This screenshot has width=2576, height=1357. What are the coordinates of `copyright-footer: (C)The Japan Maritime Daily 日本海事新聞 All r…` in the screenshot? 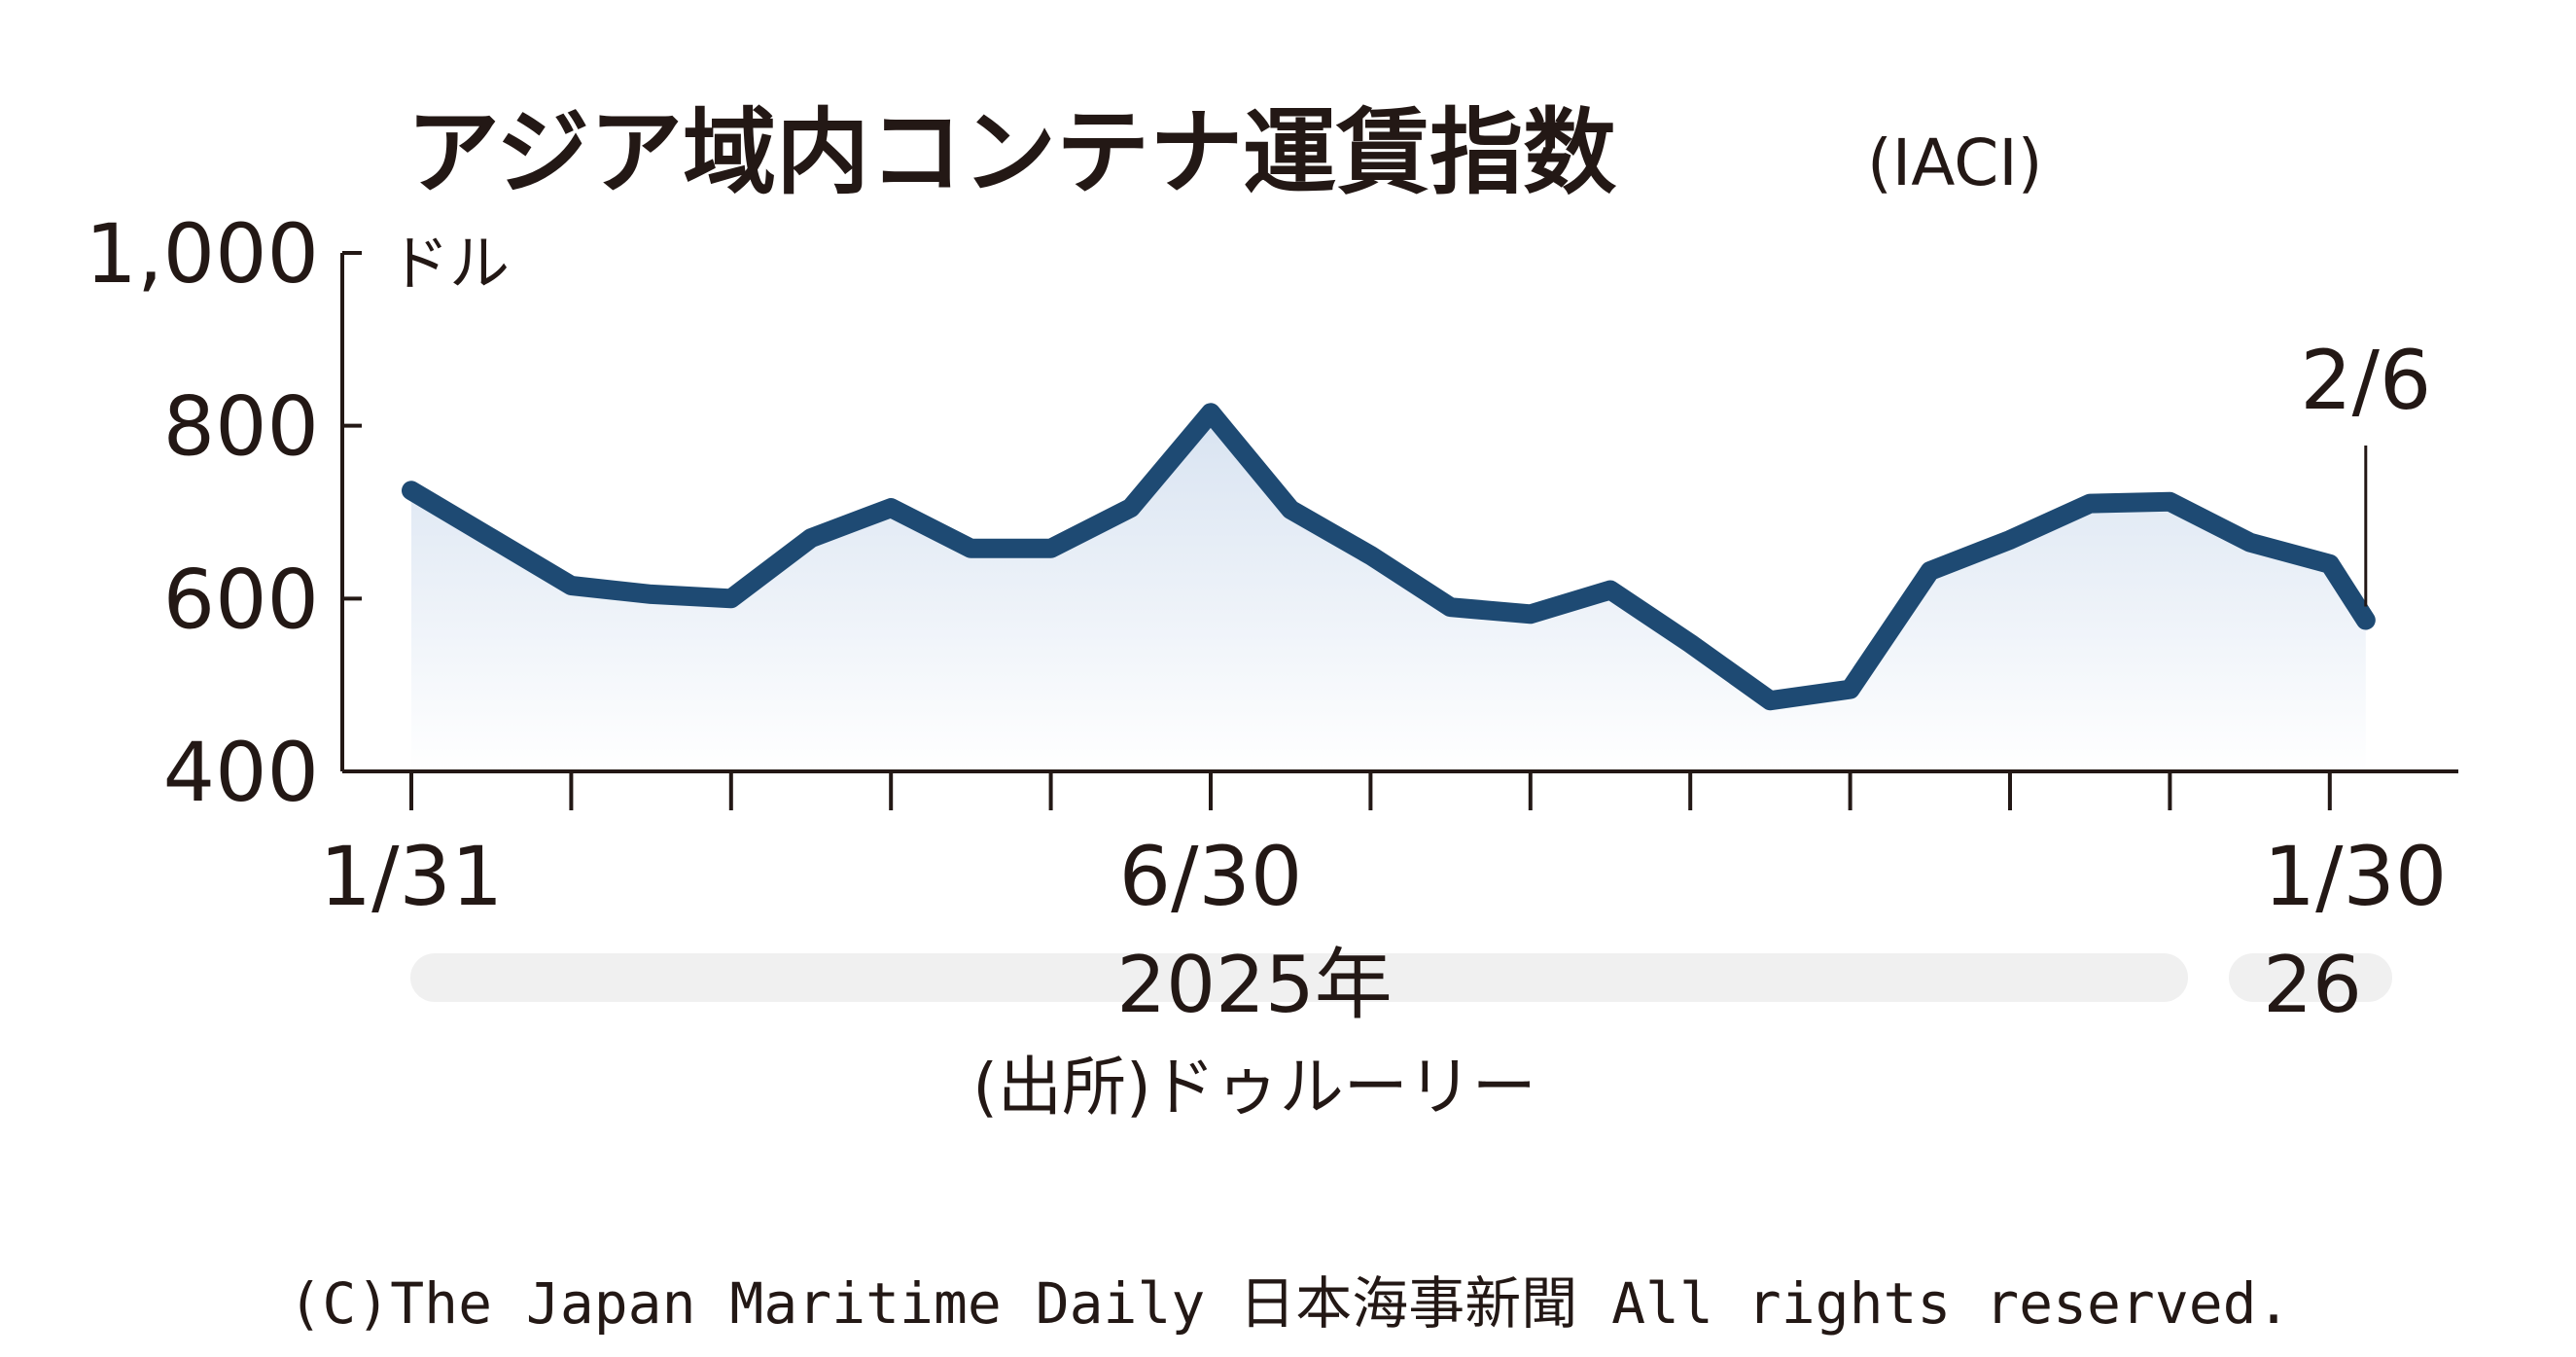 It's located at (1289, 1303).